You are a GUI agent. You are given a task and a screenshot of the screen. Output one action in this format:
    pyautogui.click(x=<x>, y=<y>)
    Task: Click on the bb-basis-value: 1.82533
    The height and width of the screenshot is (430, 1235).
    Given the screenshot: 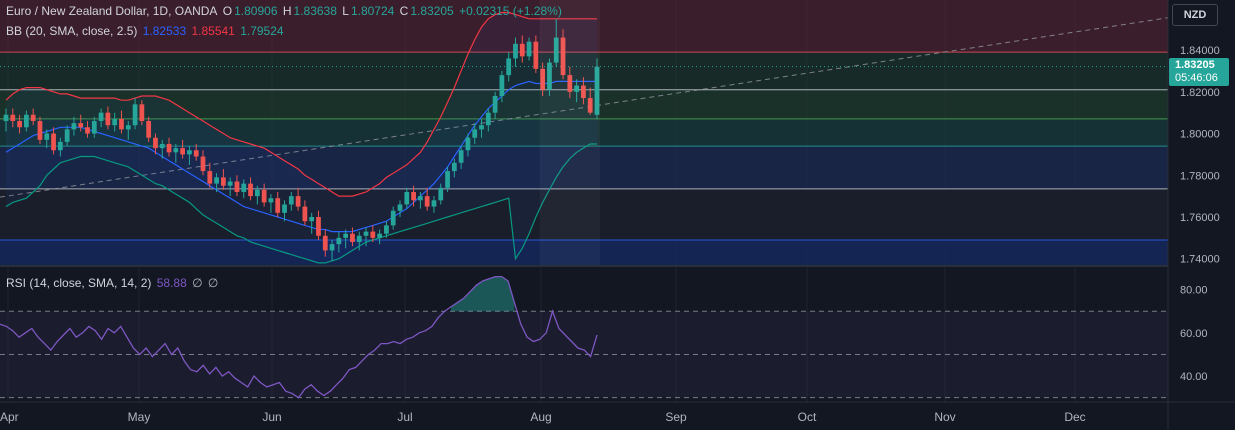 What is the action you would take?
    pyautogui.click(x=164, y=31)
    